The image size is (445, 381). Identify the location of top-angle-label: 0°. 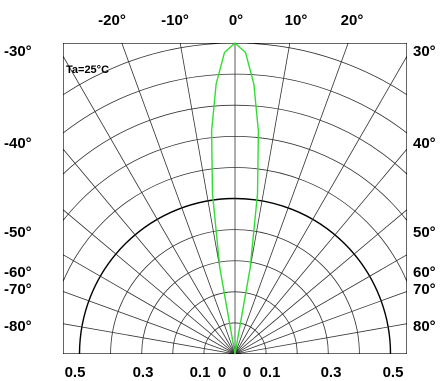
(236, 20).